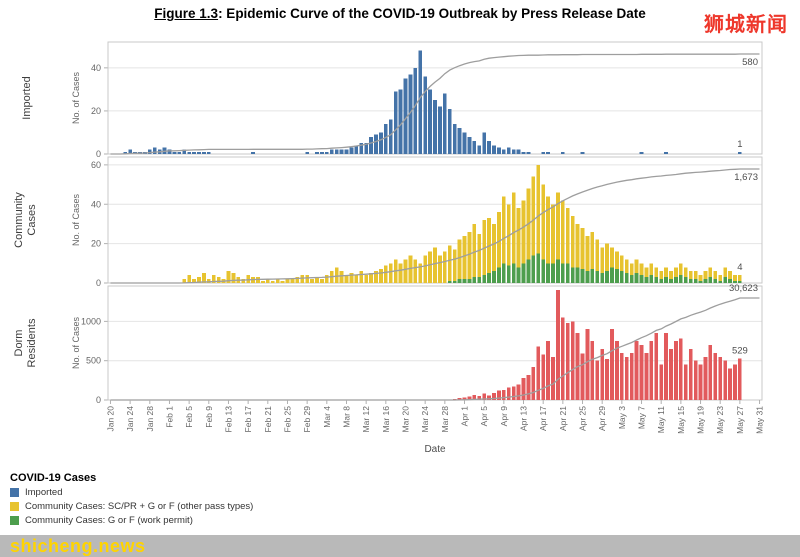 Image resolution: width=800 pixels, height=557 pixels. I want to click on panel-label: Residents, so click(32, 342).